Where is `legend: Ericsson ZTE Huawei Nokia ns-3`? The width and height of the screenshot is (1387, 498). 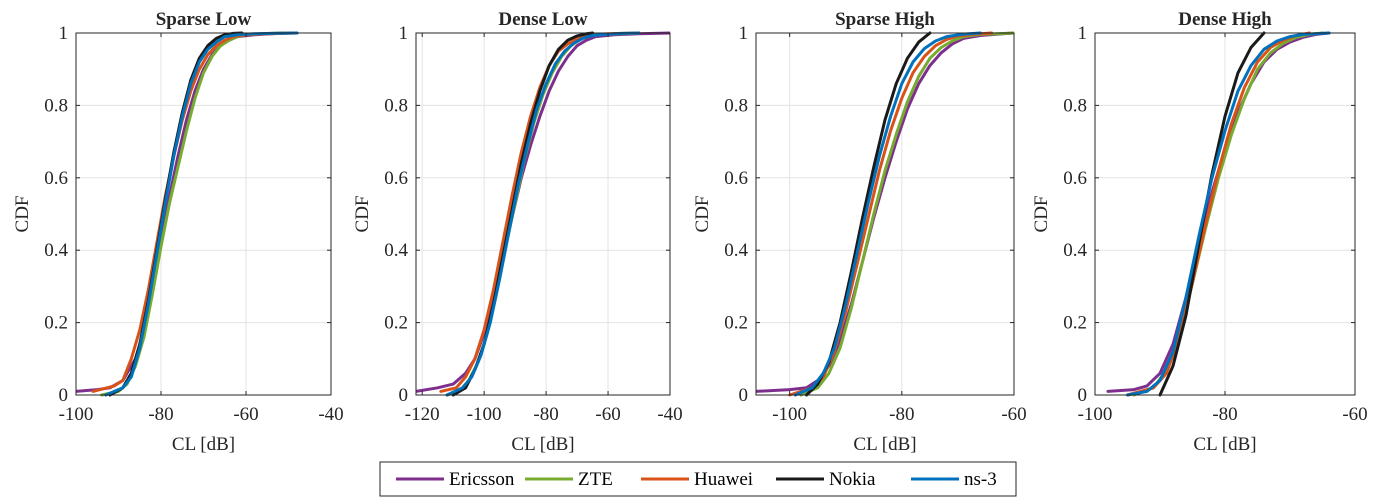 legend: Ericsson ZTE Huawei Nokia ns-3 is located at coordinates (698, 479).